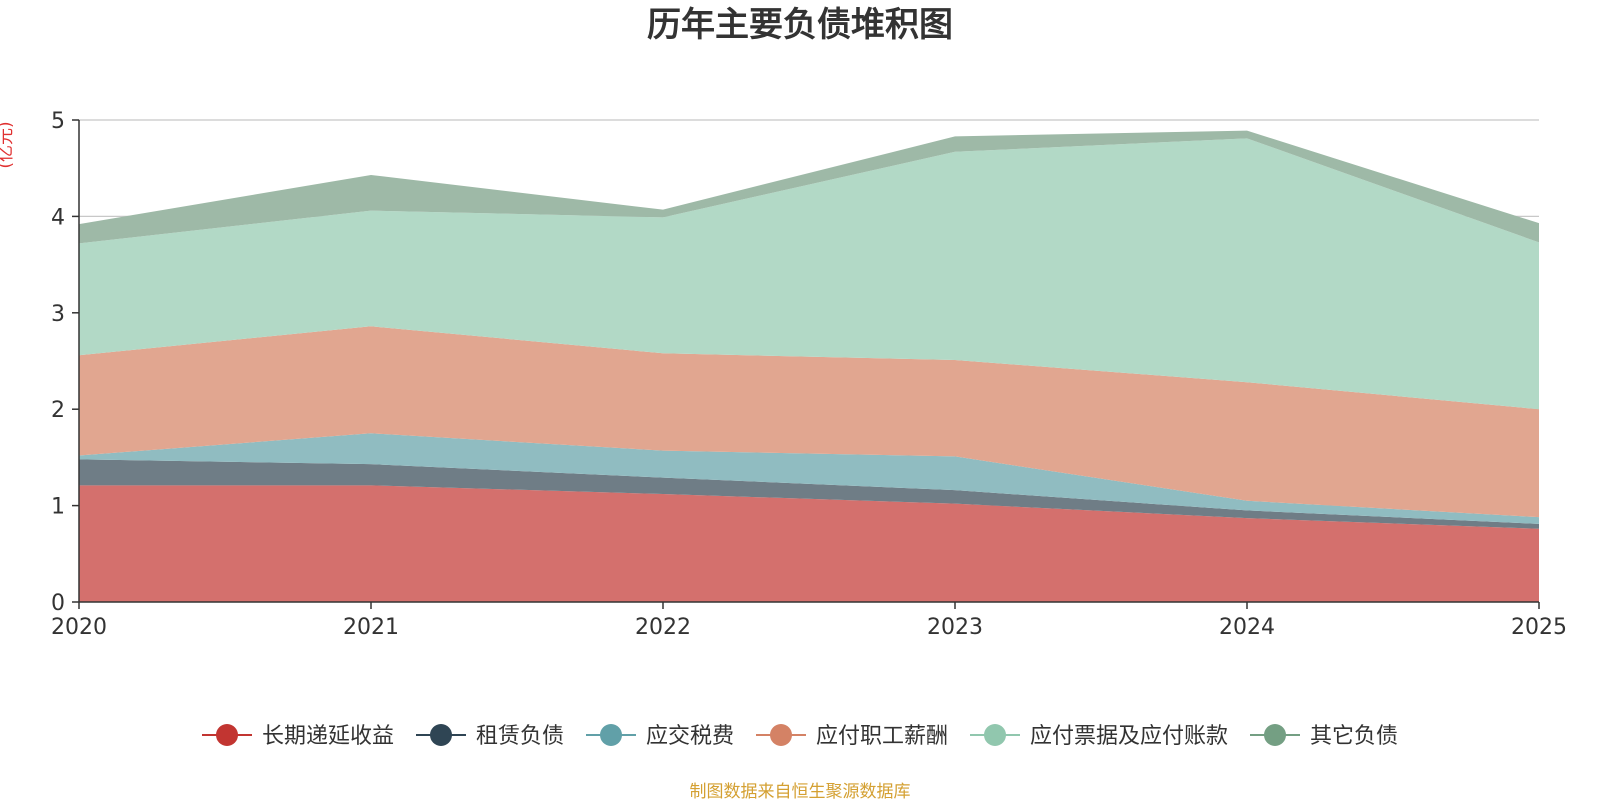  I want to click on y-tick-label-2: 2, so click(58, 410).